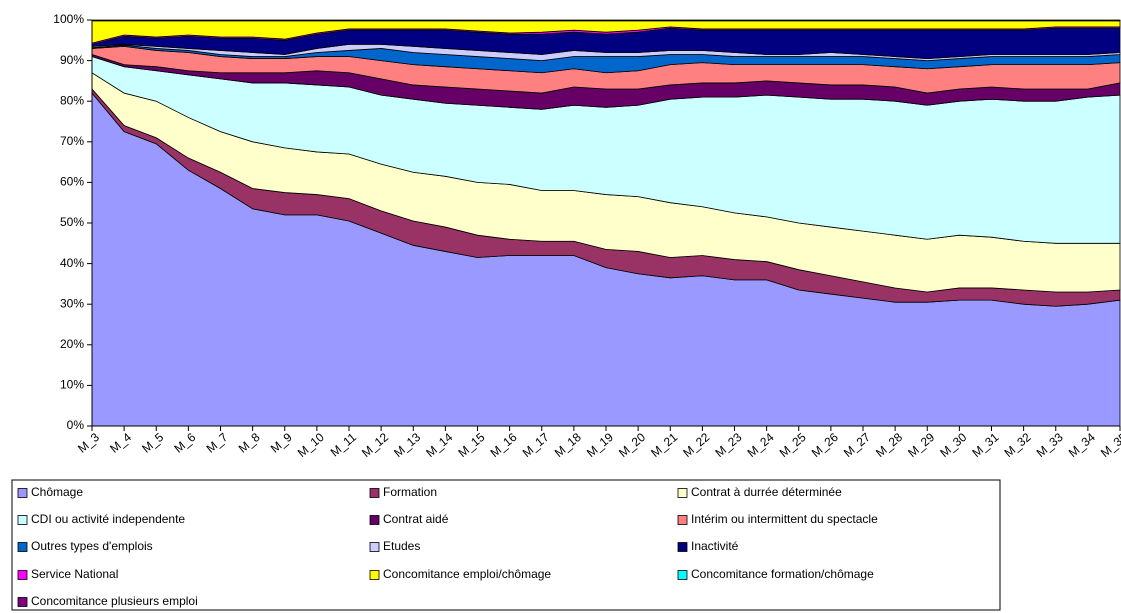  What do you see at coordinates (784, 519) in the screenshot?
I see `legend-label: Intérim ou intermittent du spectacle` at bounding box center [784, 519].